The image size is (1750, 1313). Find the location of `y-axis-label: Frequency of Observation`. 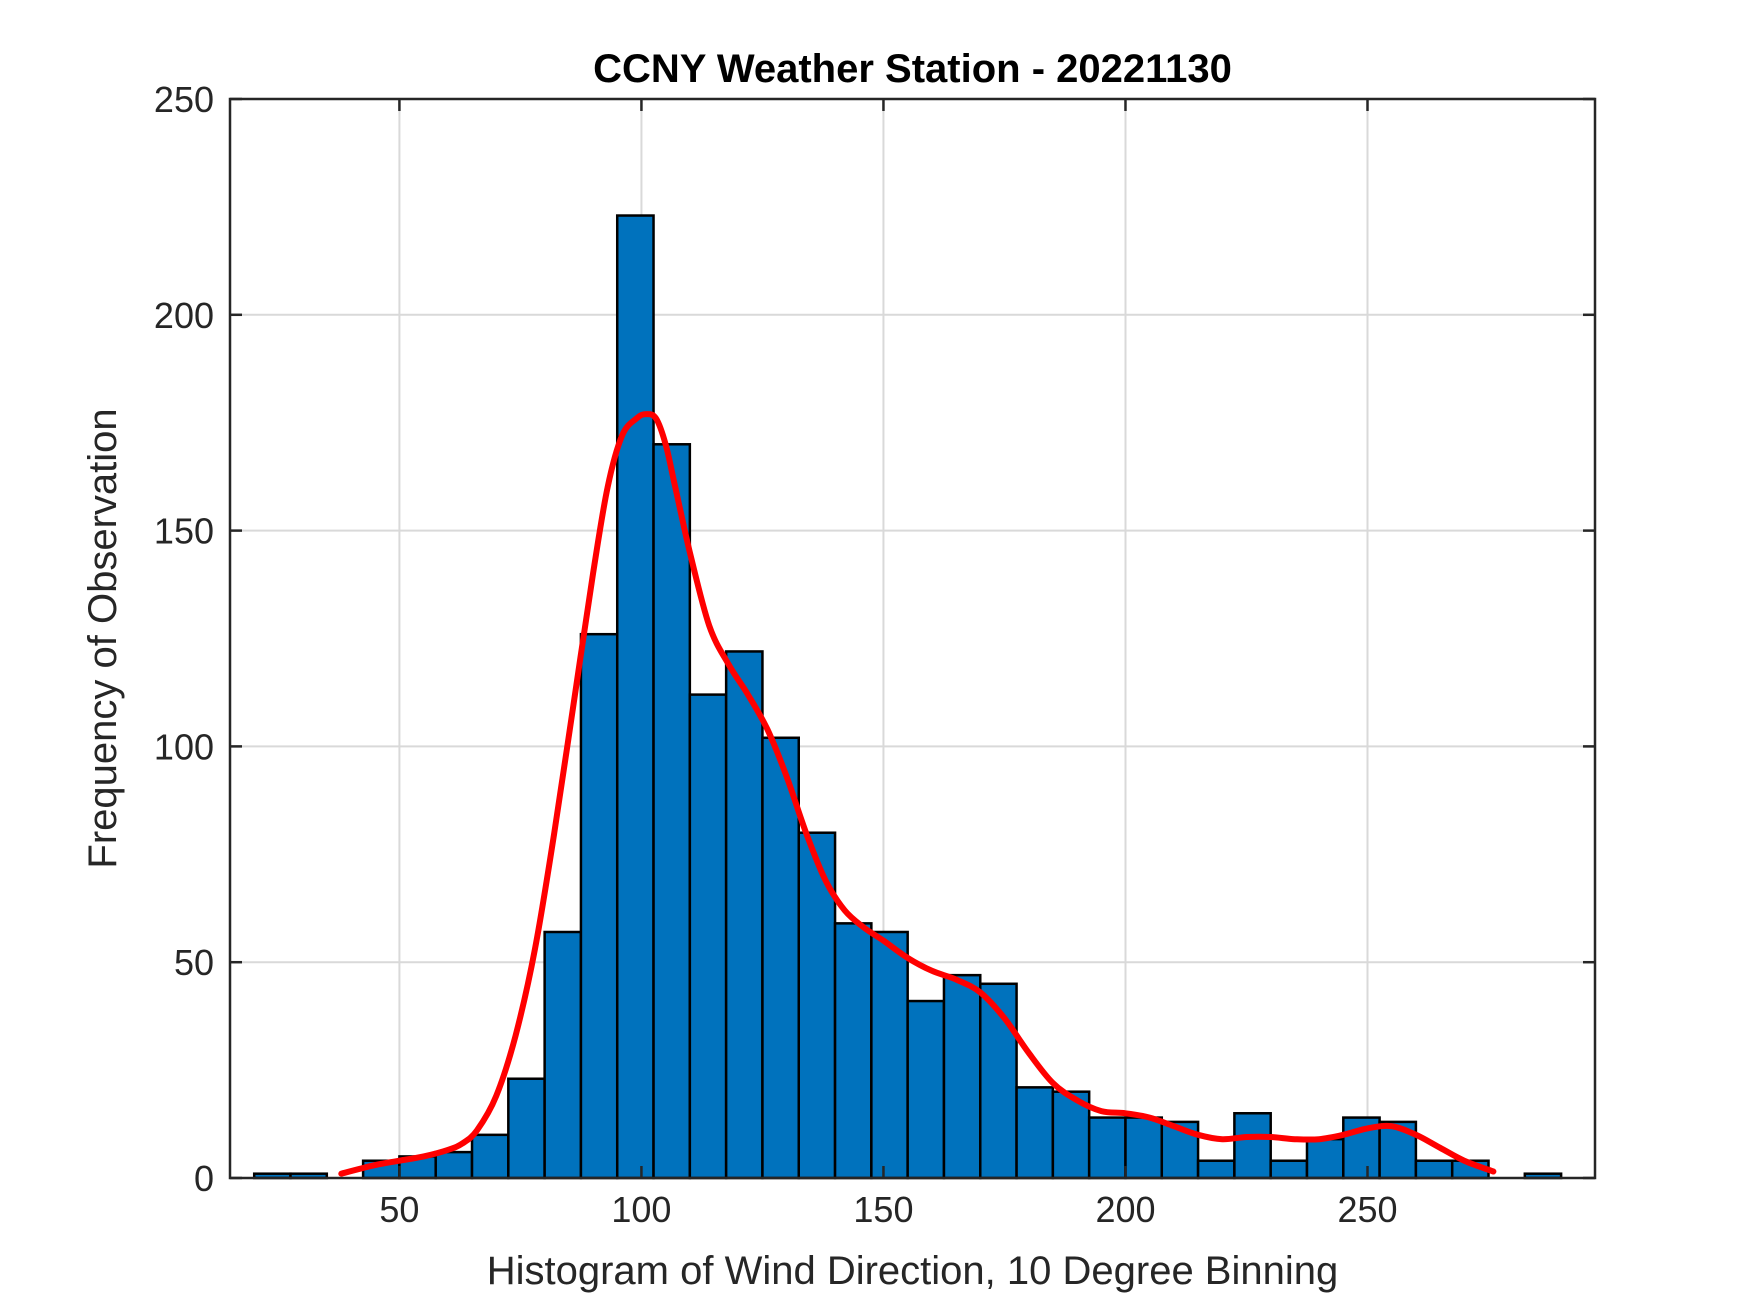

y-axis-label: Frequency of Observation is located at coordinates (103, 638).